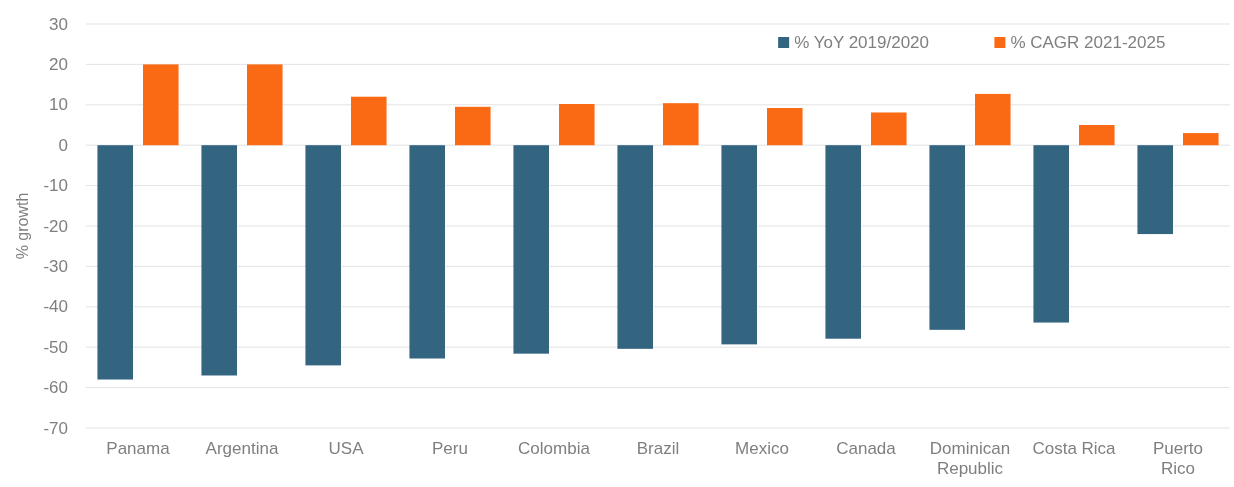 The image size is (1234, 487). What do you see at coordinates (658, 448) in the screenshot?
I see `x-tick-label: Brazil` at bounding box center [658, 448].